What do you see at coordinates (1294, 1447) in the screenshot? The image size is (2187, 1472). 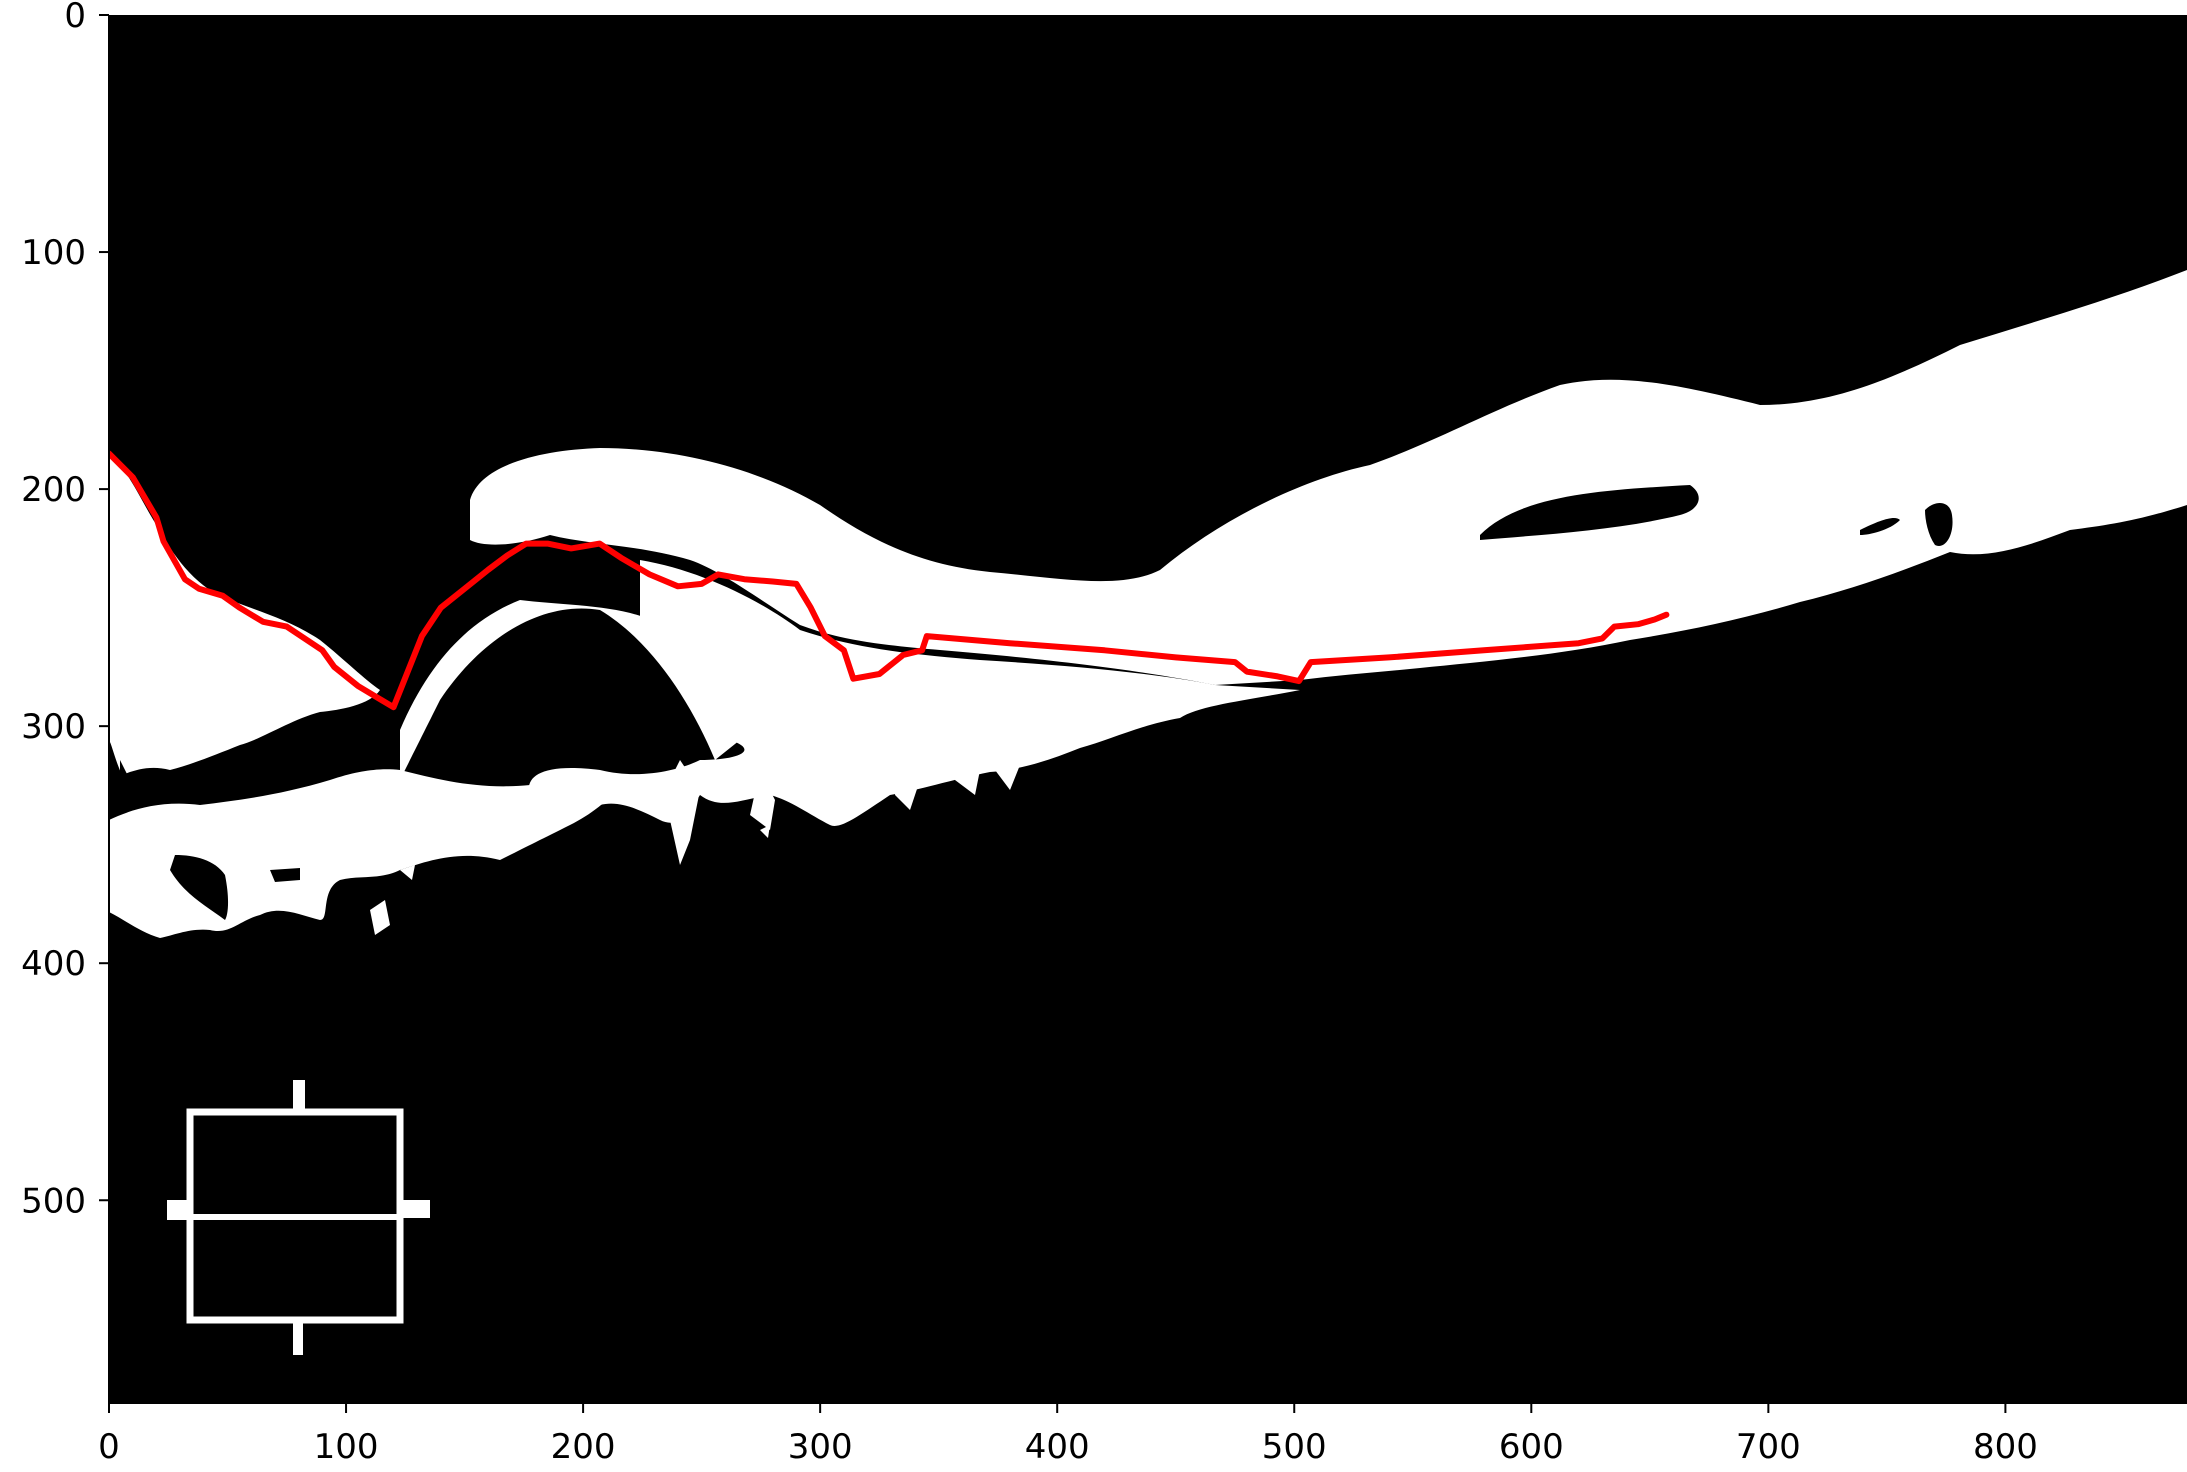 I see `x-tick-label: 500` at bounding box center [1294, 1447].